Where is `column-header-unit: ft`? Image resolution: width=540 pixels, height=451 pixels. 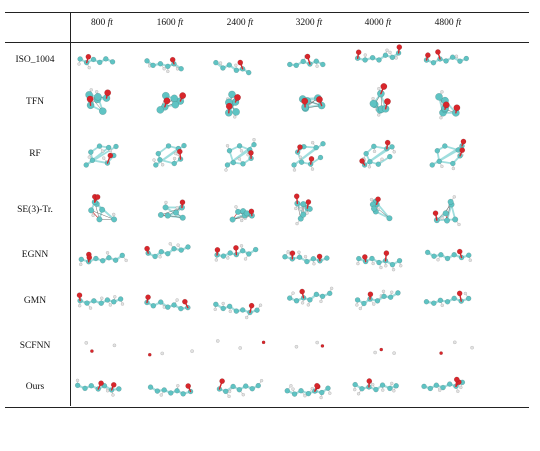
column-header-unit: ft is located at coordinates (181, 23).